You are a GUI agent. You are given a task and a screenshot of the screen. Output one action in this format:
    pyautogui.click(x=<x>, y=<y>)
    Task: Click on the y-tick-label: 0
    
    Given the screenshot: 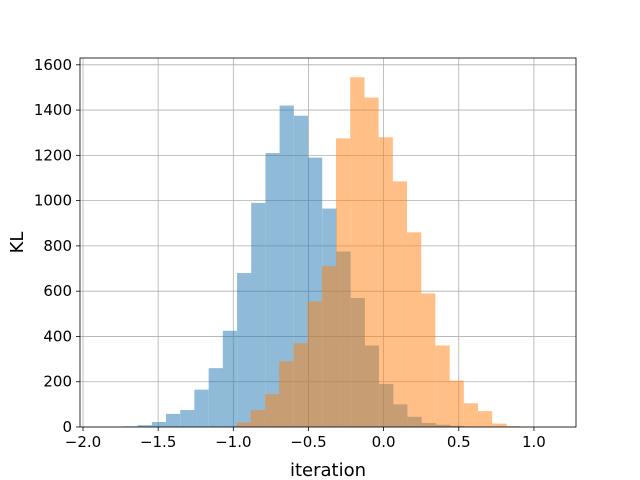 What is the action you would take?
    pyautogui.click(x=67, y=427)
    